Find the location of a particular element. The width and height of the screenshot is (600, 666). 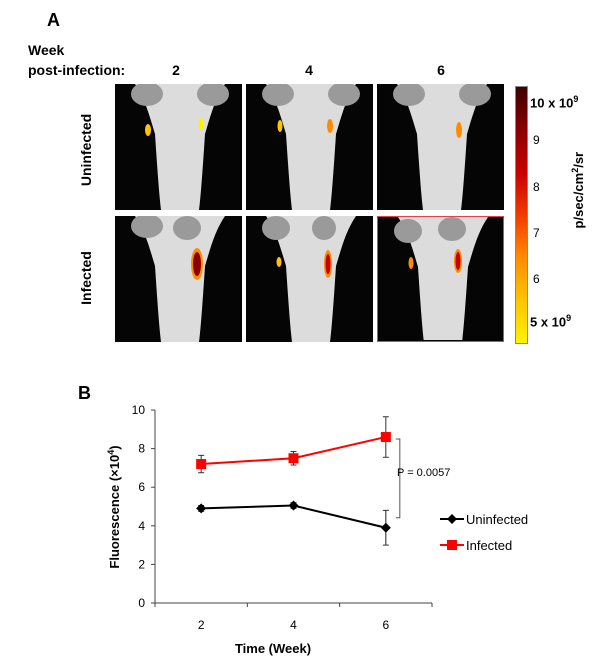

colorbar-unit-label: p/sec/cm2/sr is located at coordinates (578, 190).